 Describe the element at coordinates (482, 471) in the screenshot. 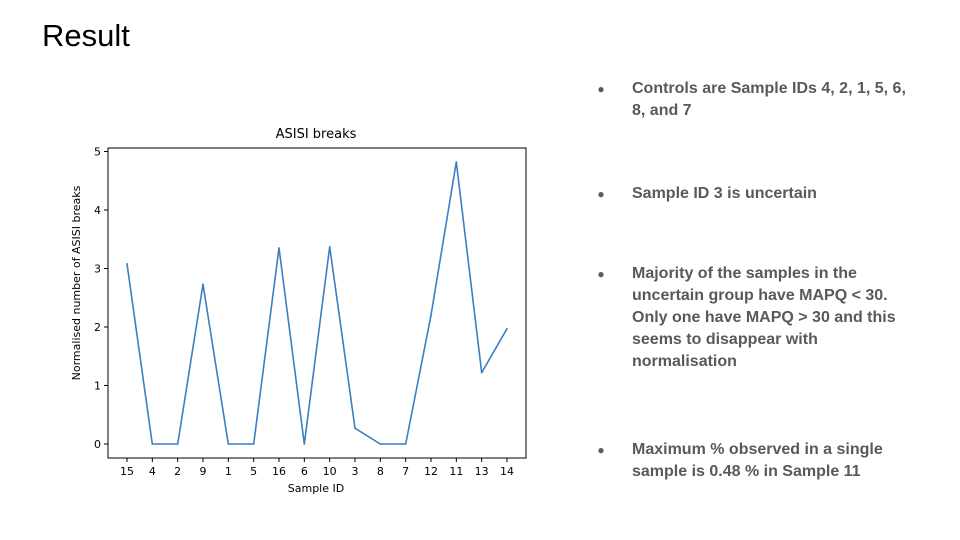

I see `x-tick-label: 13` at that location.